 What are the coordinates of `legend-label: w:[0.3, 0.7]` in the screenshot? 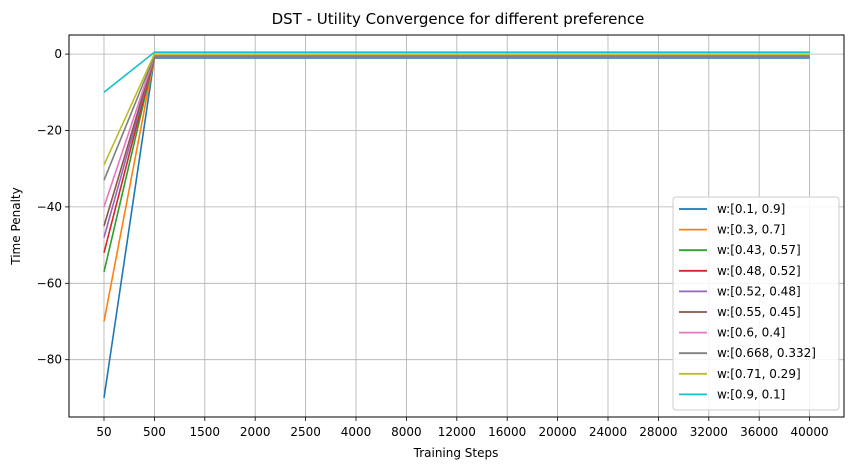 It's located at (751, 230).